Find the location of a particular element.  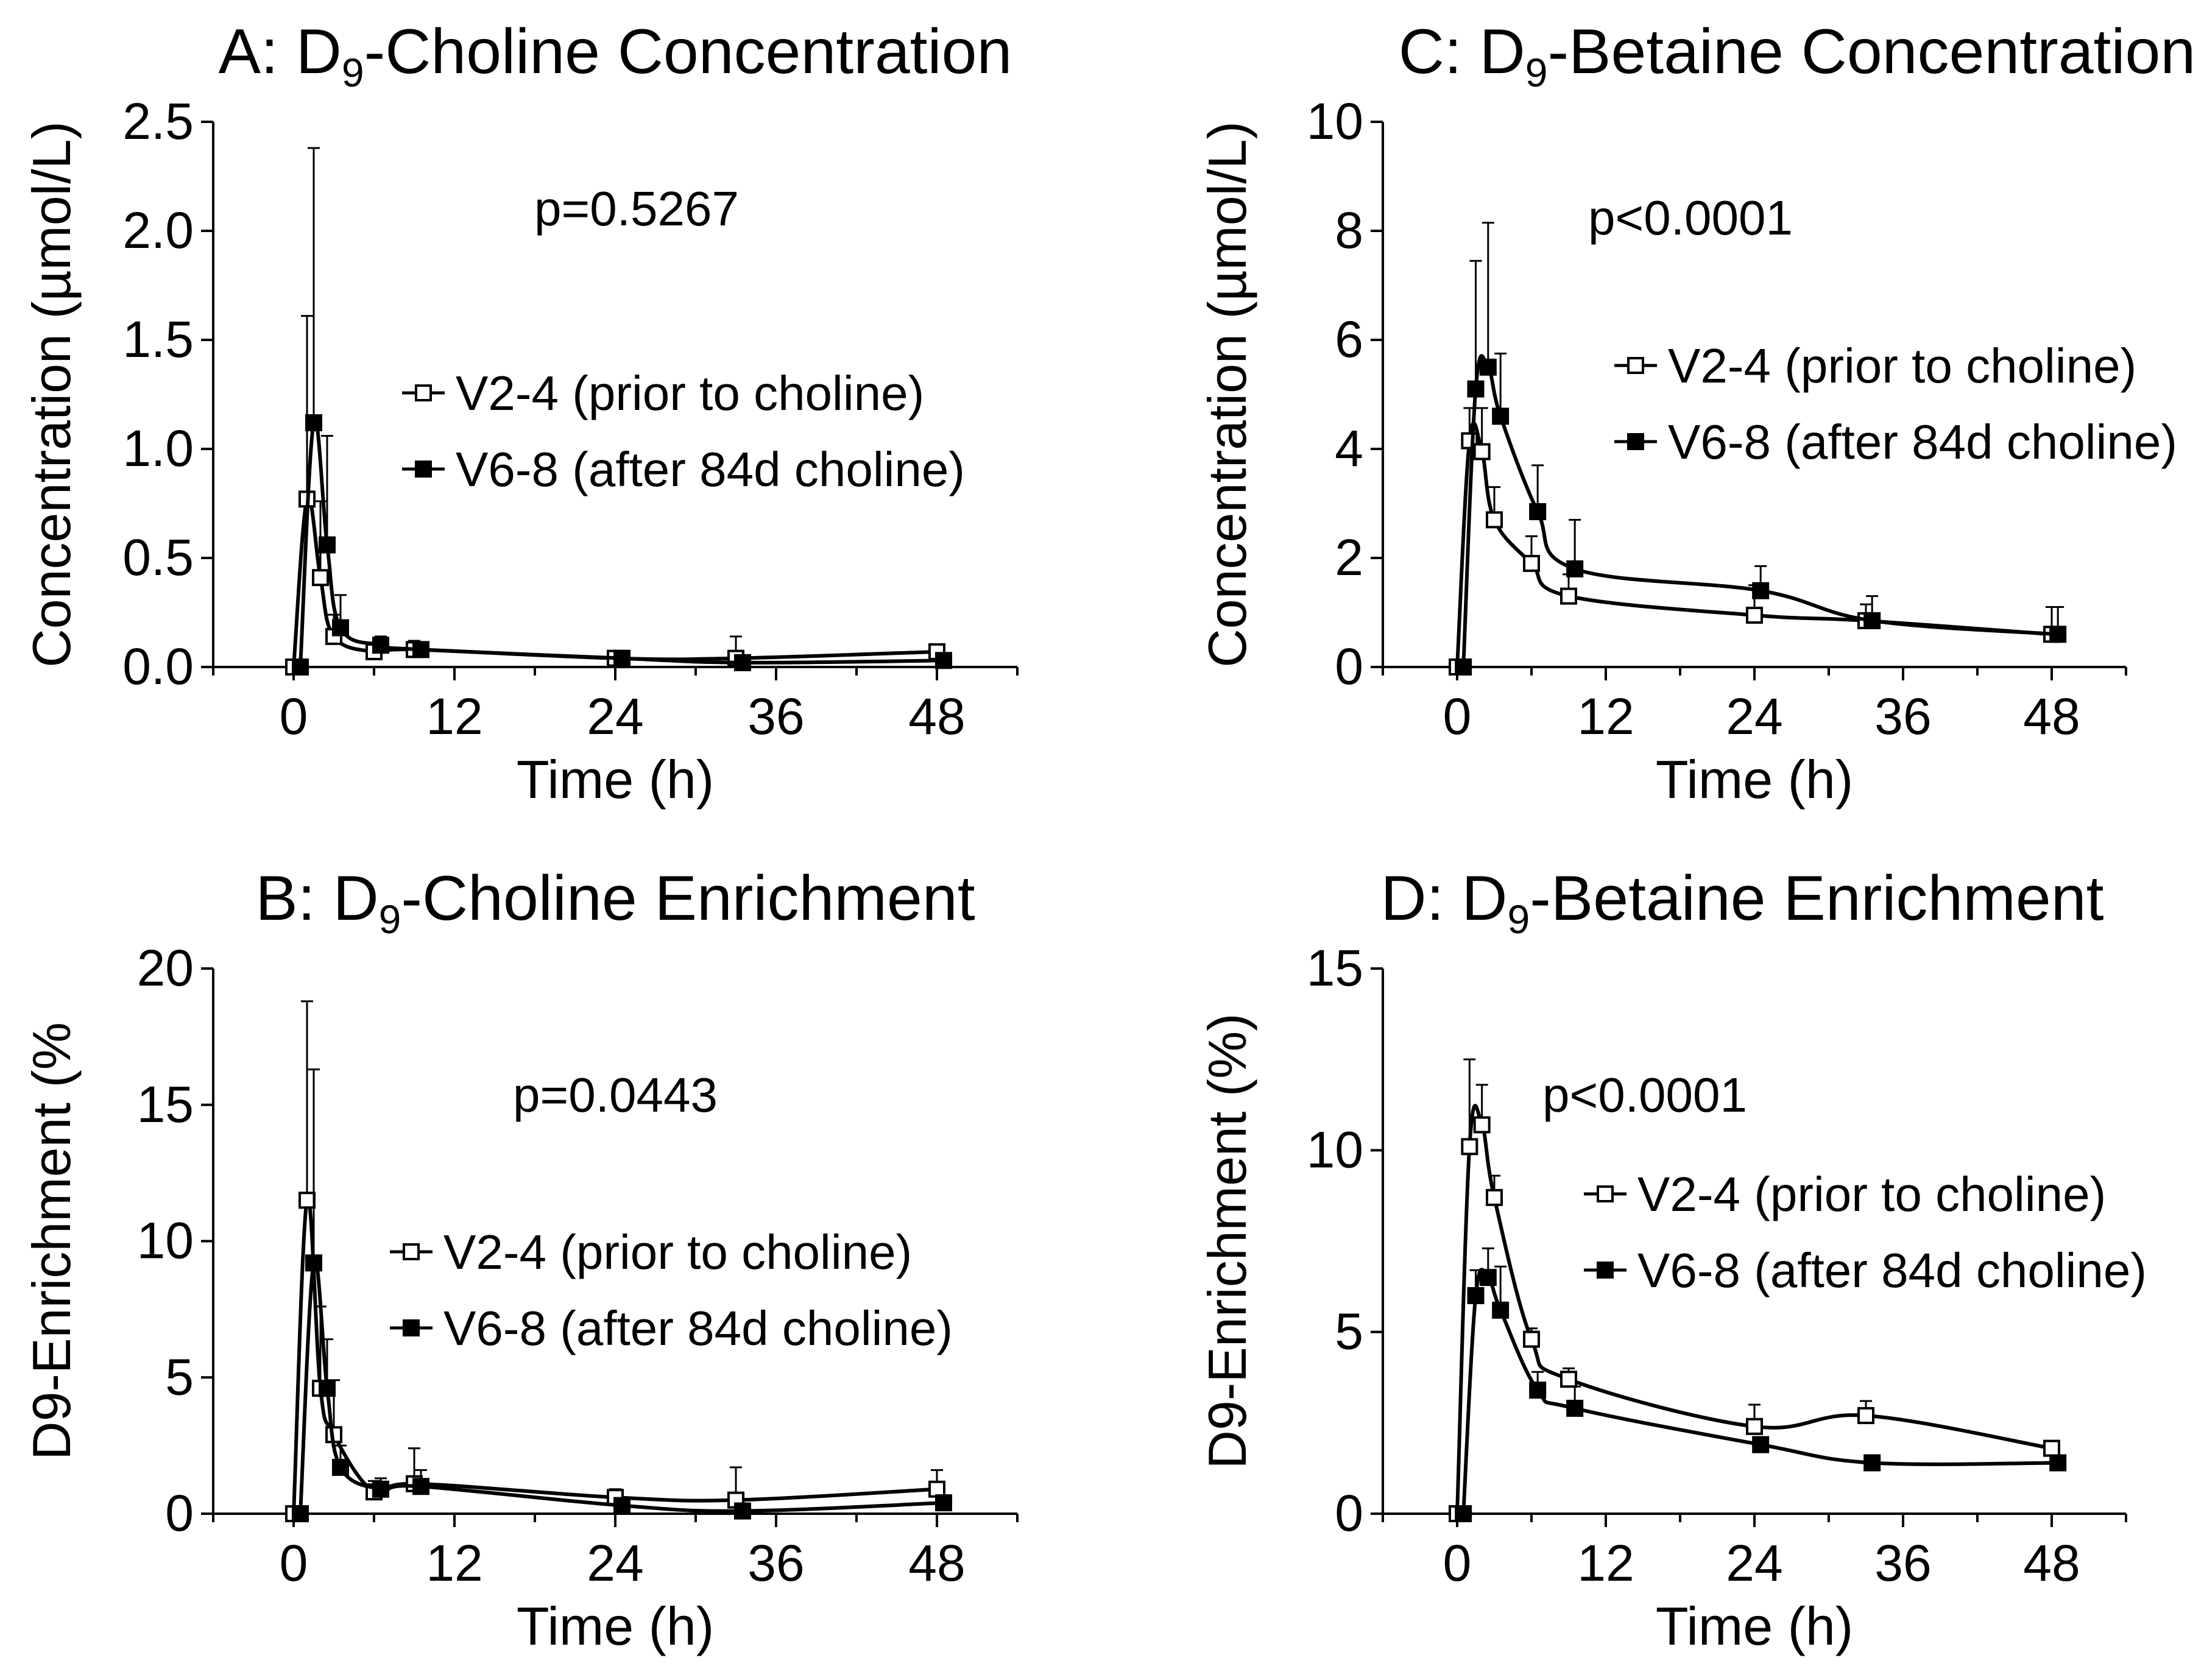

y-axis-label: Concentration (µmol/L) is located at coordinates (51, 394).